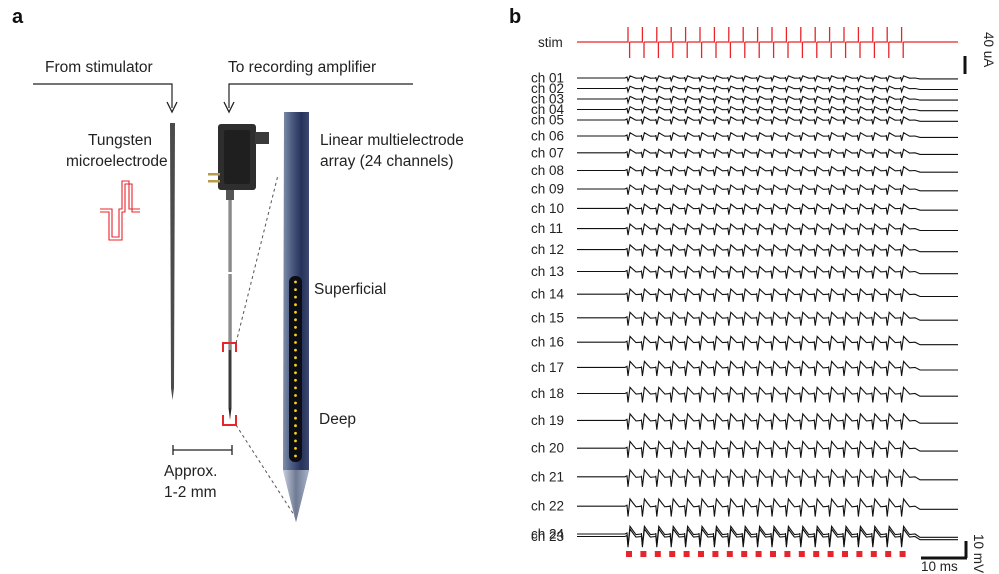  Describe the element at coordinates (229, 420) in the screenshot. I see `bottom-bracket-icon` at that location.